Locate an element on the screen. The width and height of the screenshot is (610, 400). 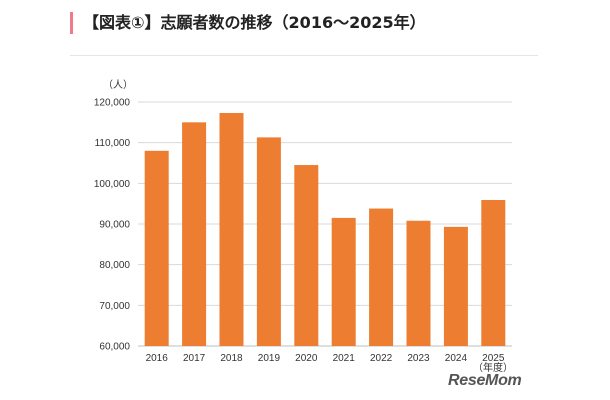
x-axis-unit: （年度） is located at coordinates (493, 367).